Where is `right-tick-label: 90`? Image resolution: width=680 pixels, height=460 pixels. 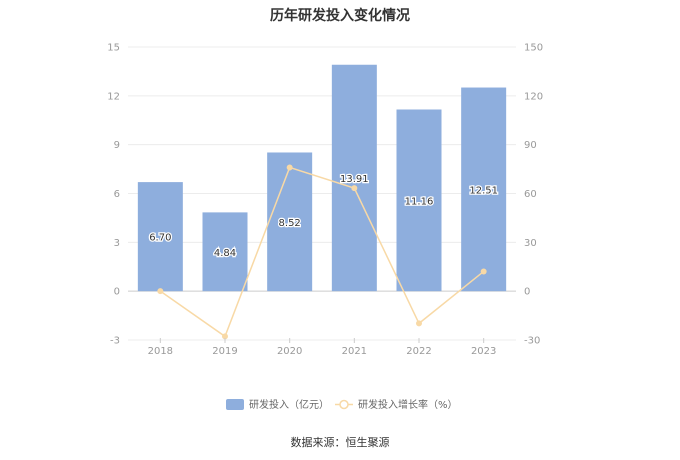
right-tick-label: 90 is located at coordinates (530, 145).